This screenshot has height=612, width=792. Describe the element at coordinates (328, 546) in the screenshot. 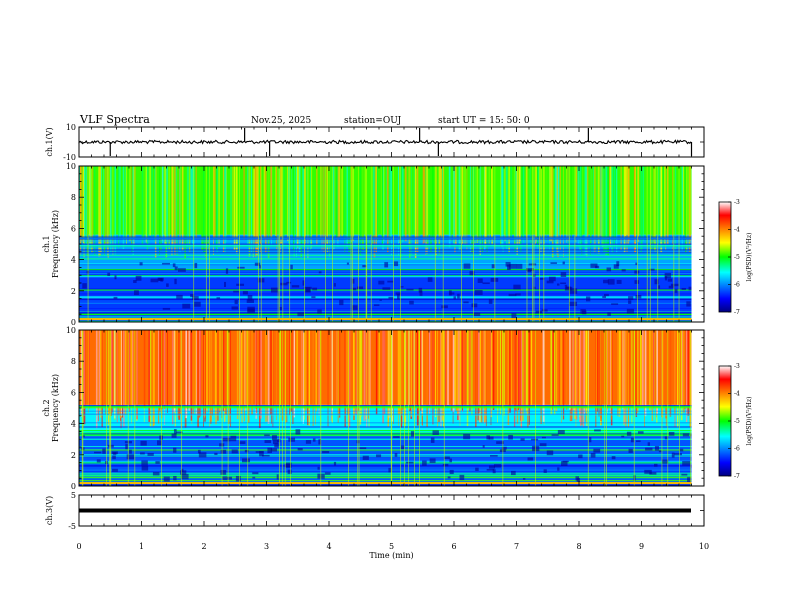

I see `x-tick-label: 4` at that location.